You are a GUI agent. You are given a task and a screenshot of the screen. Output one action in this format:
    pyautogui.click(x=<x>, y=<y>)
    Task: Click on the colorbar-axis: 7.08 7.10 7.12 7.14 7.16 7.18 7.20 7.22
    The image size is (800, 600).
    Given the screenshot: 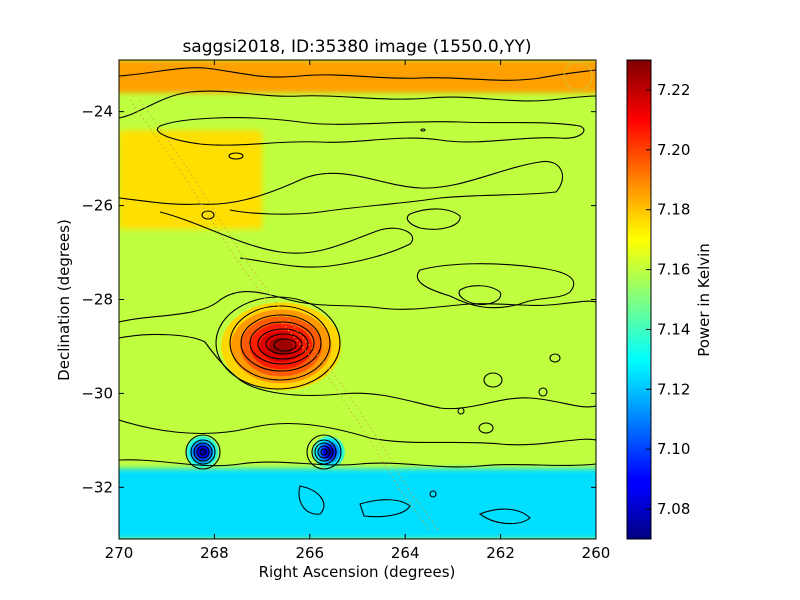 What is the action you would take?
    pyautogui.click(x=668, y=299)
    